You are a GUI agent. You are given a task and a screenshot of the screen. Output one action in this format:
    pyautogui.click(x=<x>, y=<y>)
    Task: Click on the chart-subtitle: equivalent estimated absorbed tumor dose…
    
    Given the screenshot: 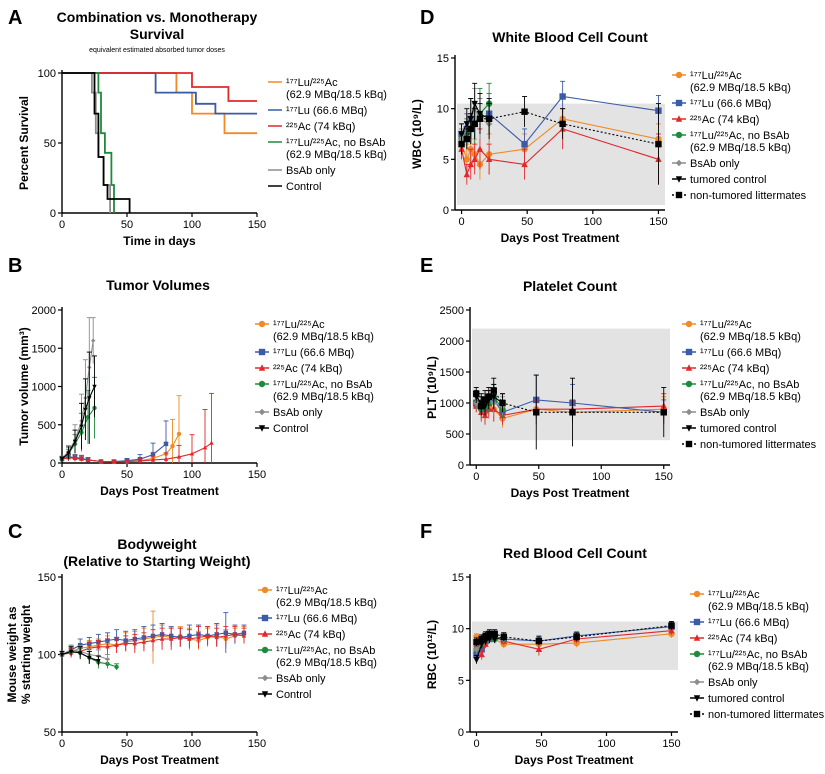 What is the action you would take?
    pyautogui.click(x=157, y=50)
    